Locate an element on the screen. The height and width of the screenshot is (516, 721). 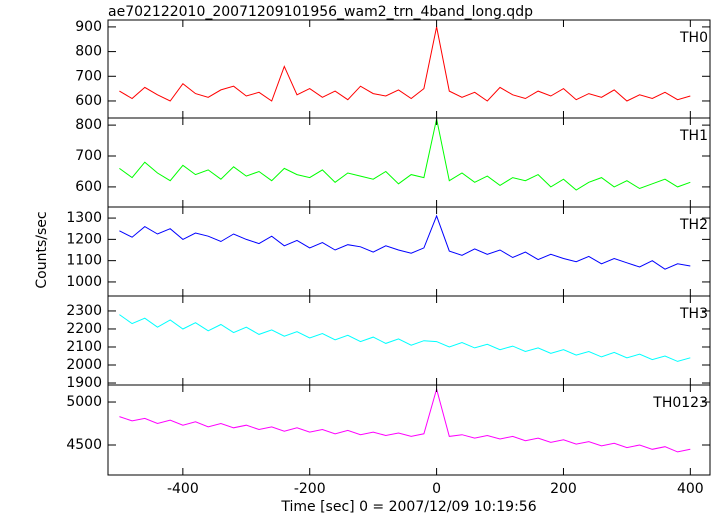
y-tick-label: 2100 is located at coordinates (84, 347).